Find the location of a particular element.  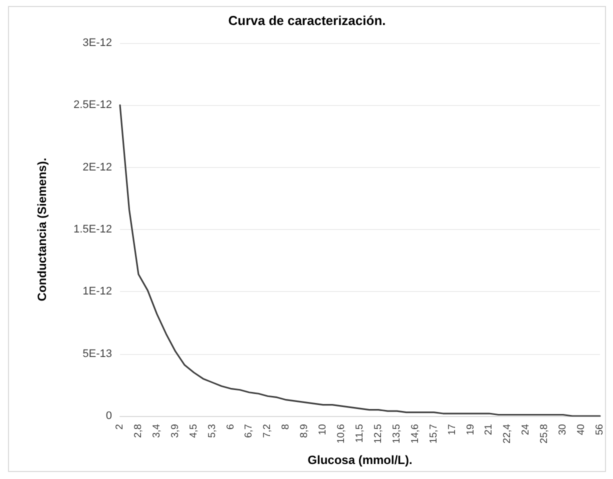

y-axis-title: Conductancia (Siemens). is located at coordinates (42, 230).